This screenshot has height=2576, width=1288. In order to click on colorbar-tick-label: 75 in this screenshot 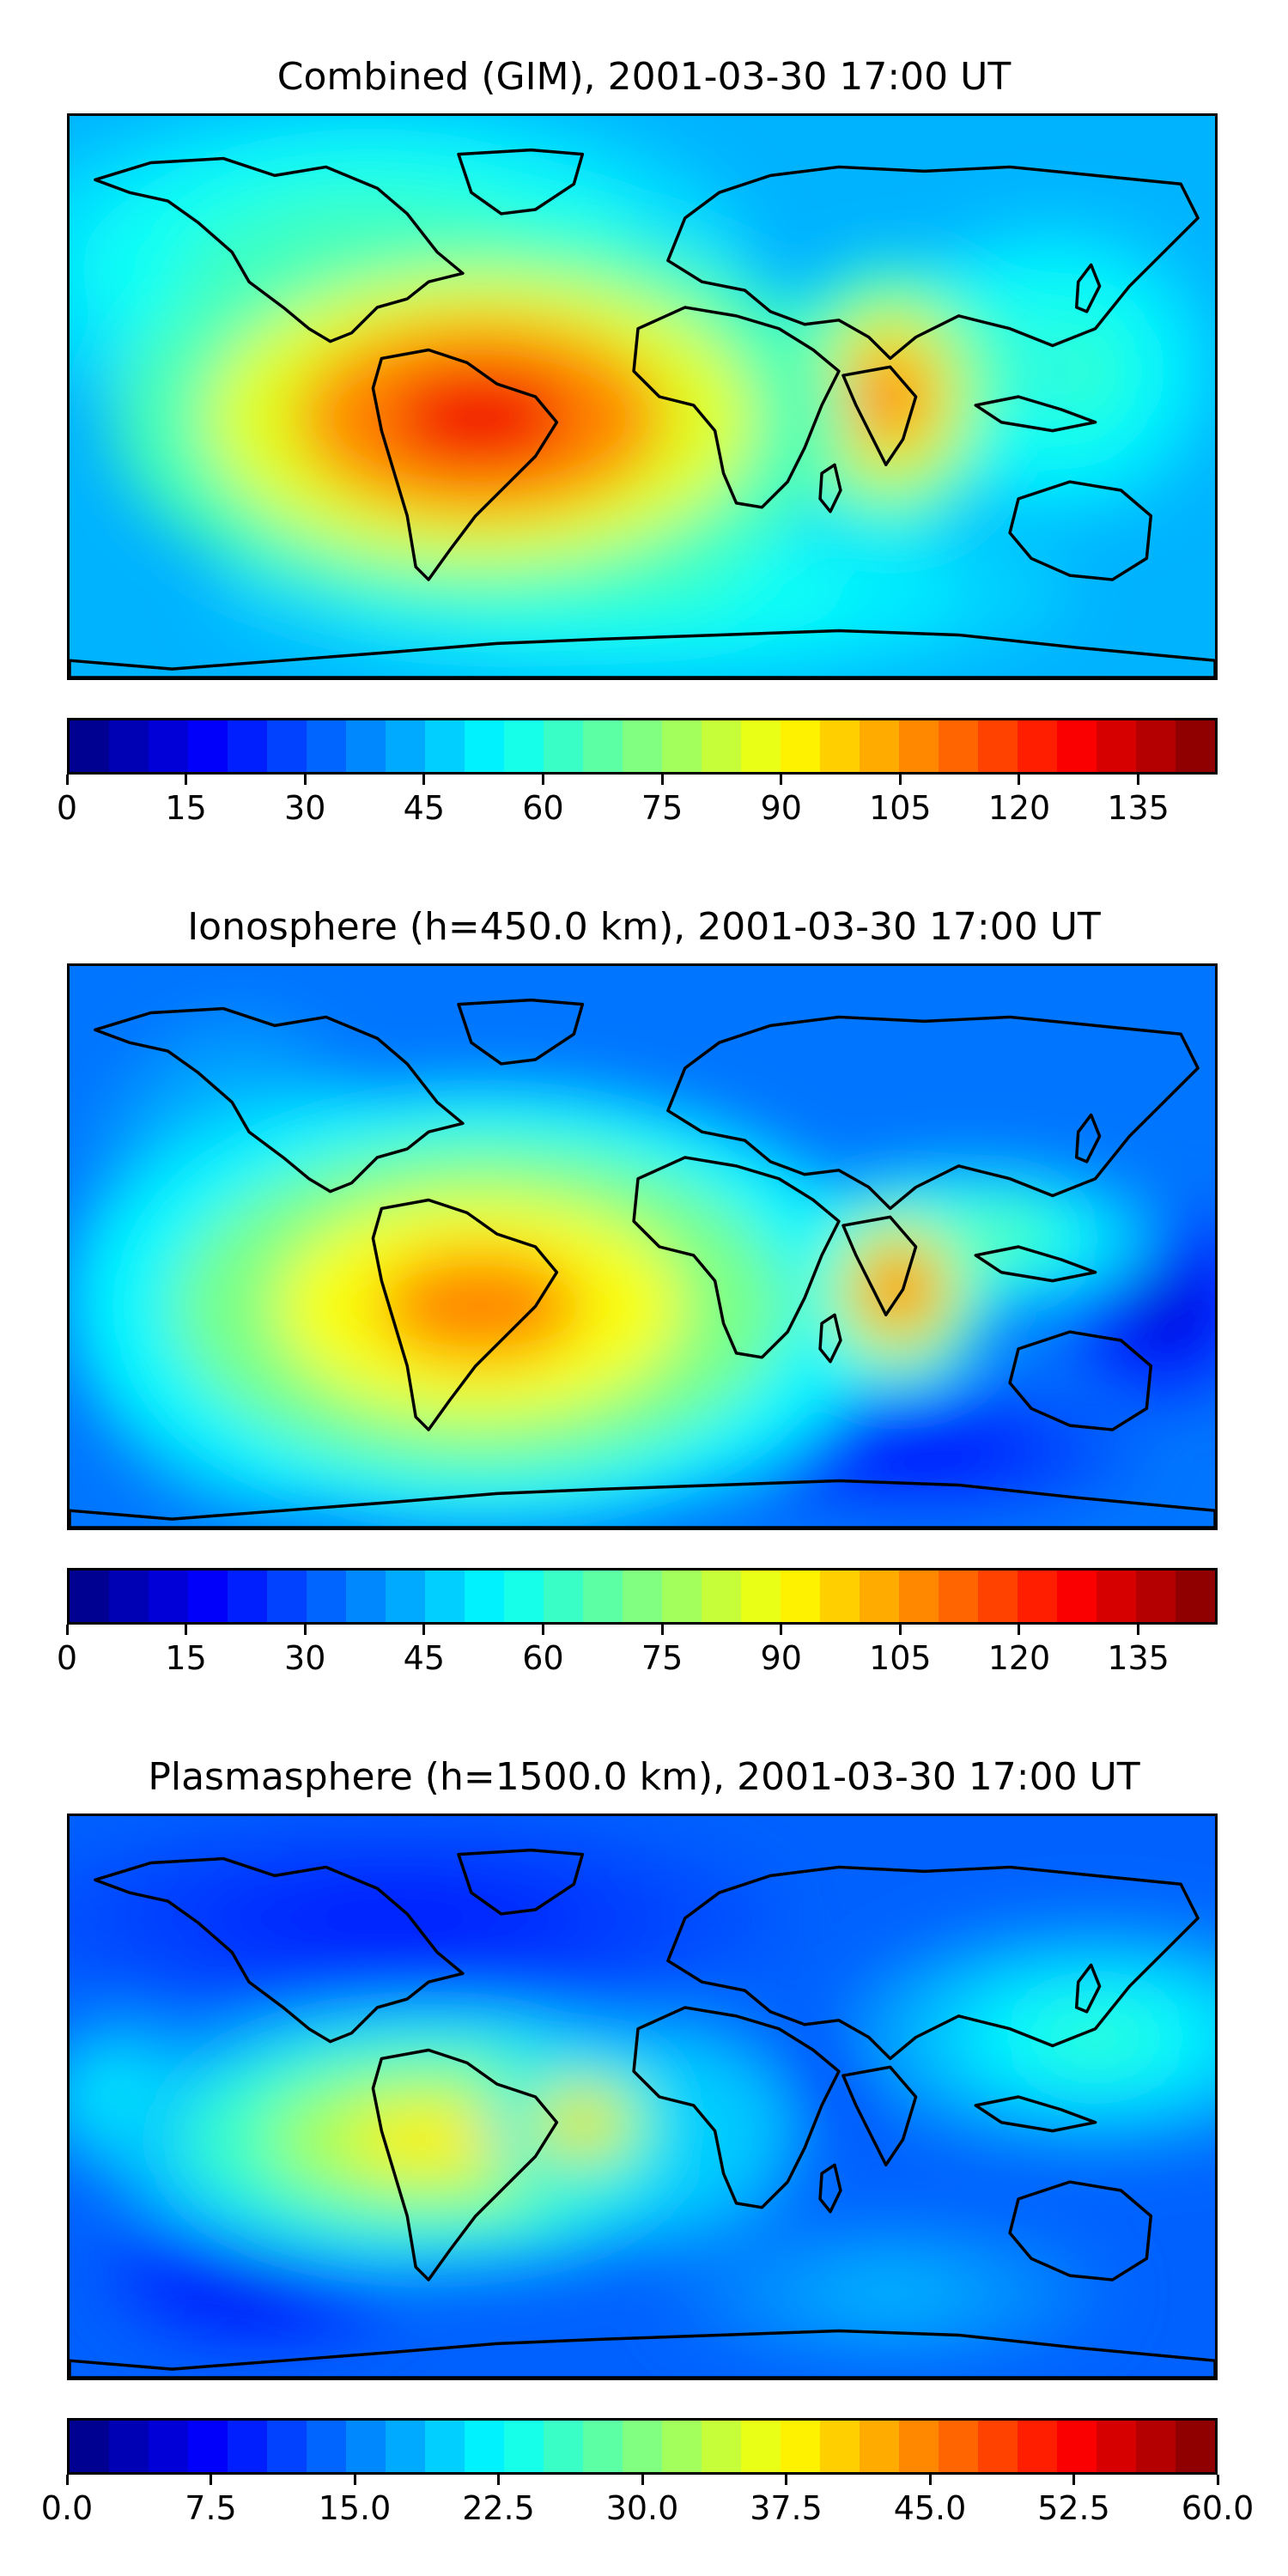, I will do `click(662, 1658)`.